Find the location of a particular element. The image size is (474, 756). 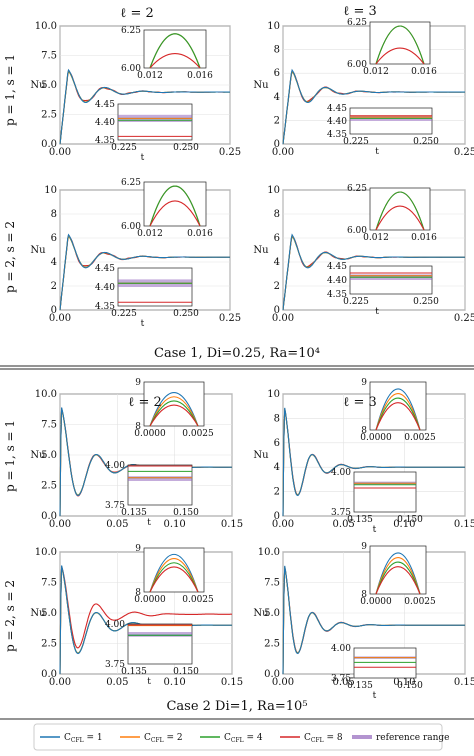

y-tick-label: 6 is located at coordinates (277, 238).